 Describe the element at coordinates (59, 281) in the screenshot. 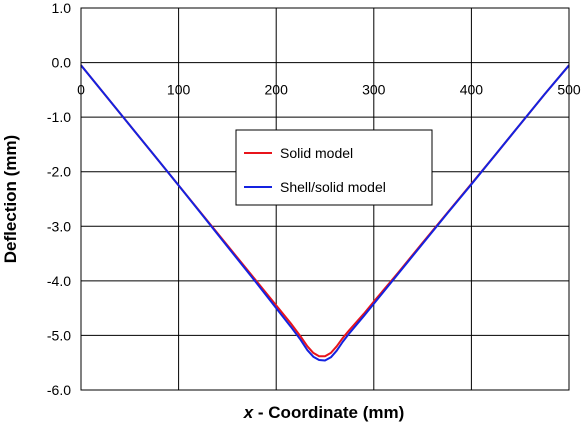

I see `y-tick-label: -4.0` at that location.